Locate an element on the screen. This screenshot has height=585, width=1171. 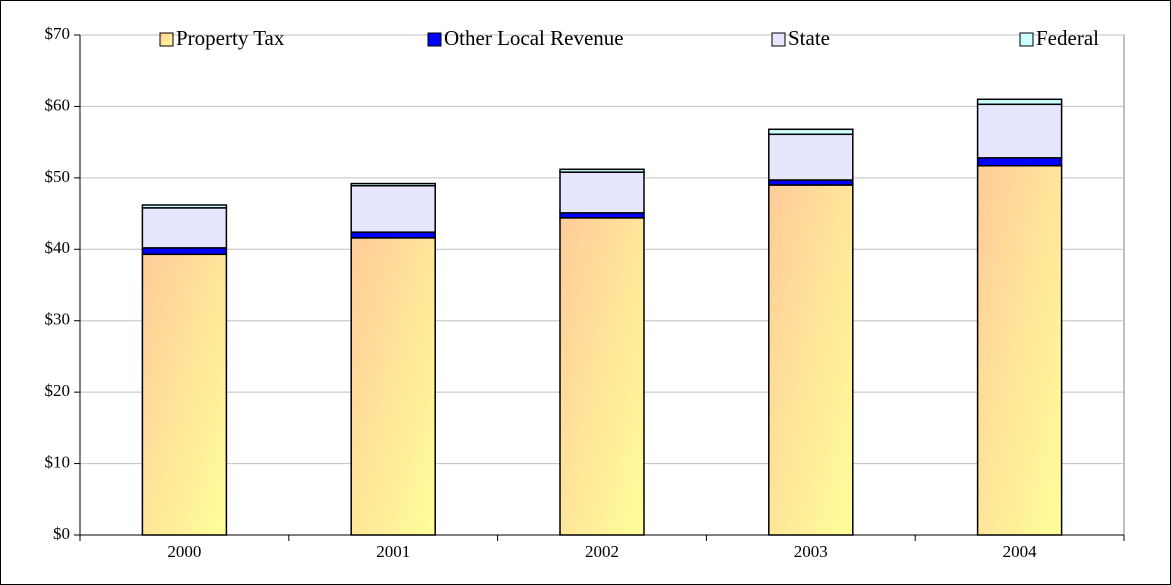
legend-label: Other Local Revenue is located at coordinates (534, 38).